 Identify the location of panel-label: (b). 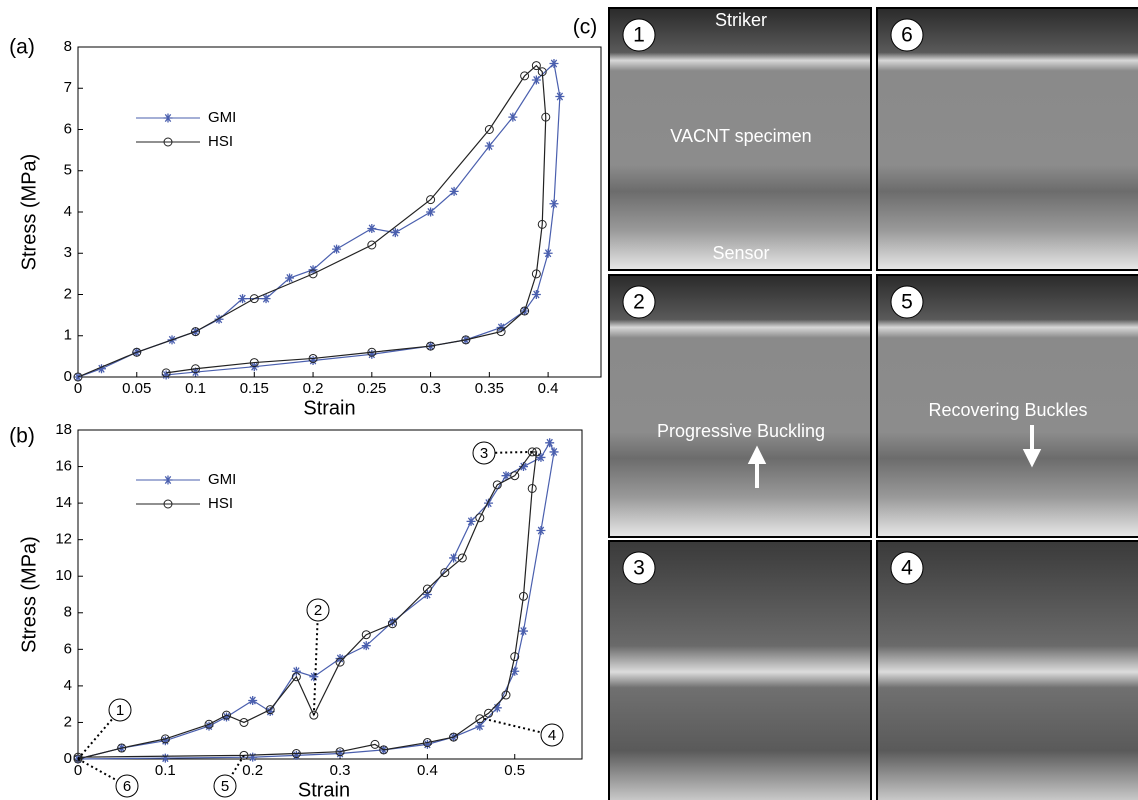
(22, 436).